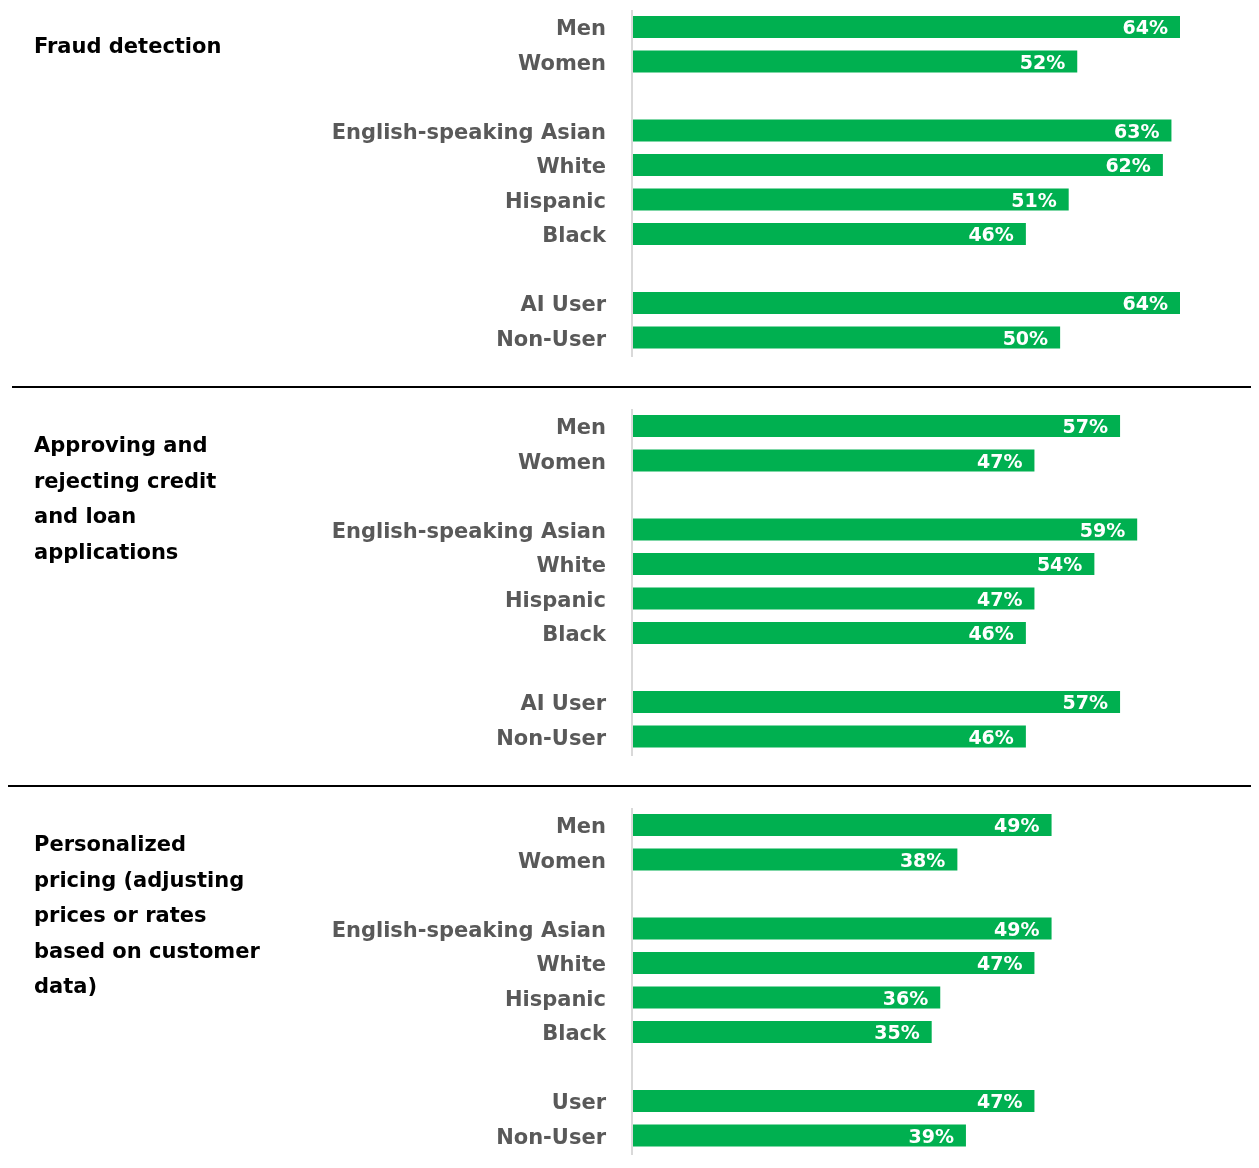 The height and width of the screenshot is (1168, 1259). Describe the element at coordinates (897, 1032) in the screenshot. I see `data-label: 35%` at that location.